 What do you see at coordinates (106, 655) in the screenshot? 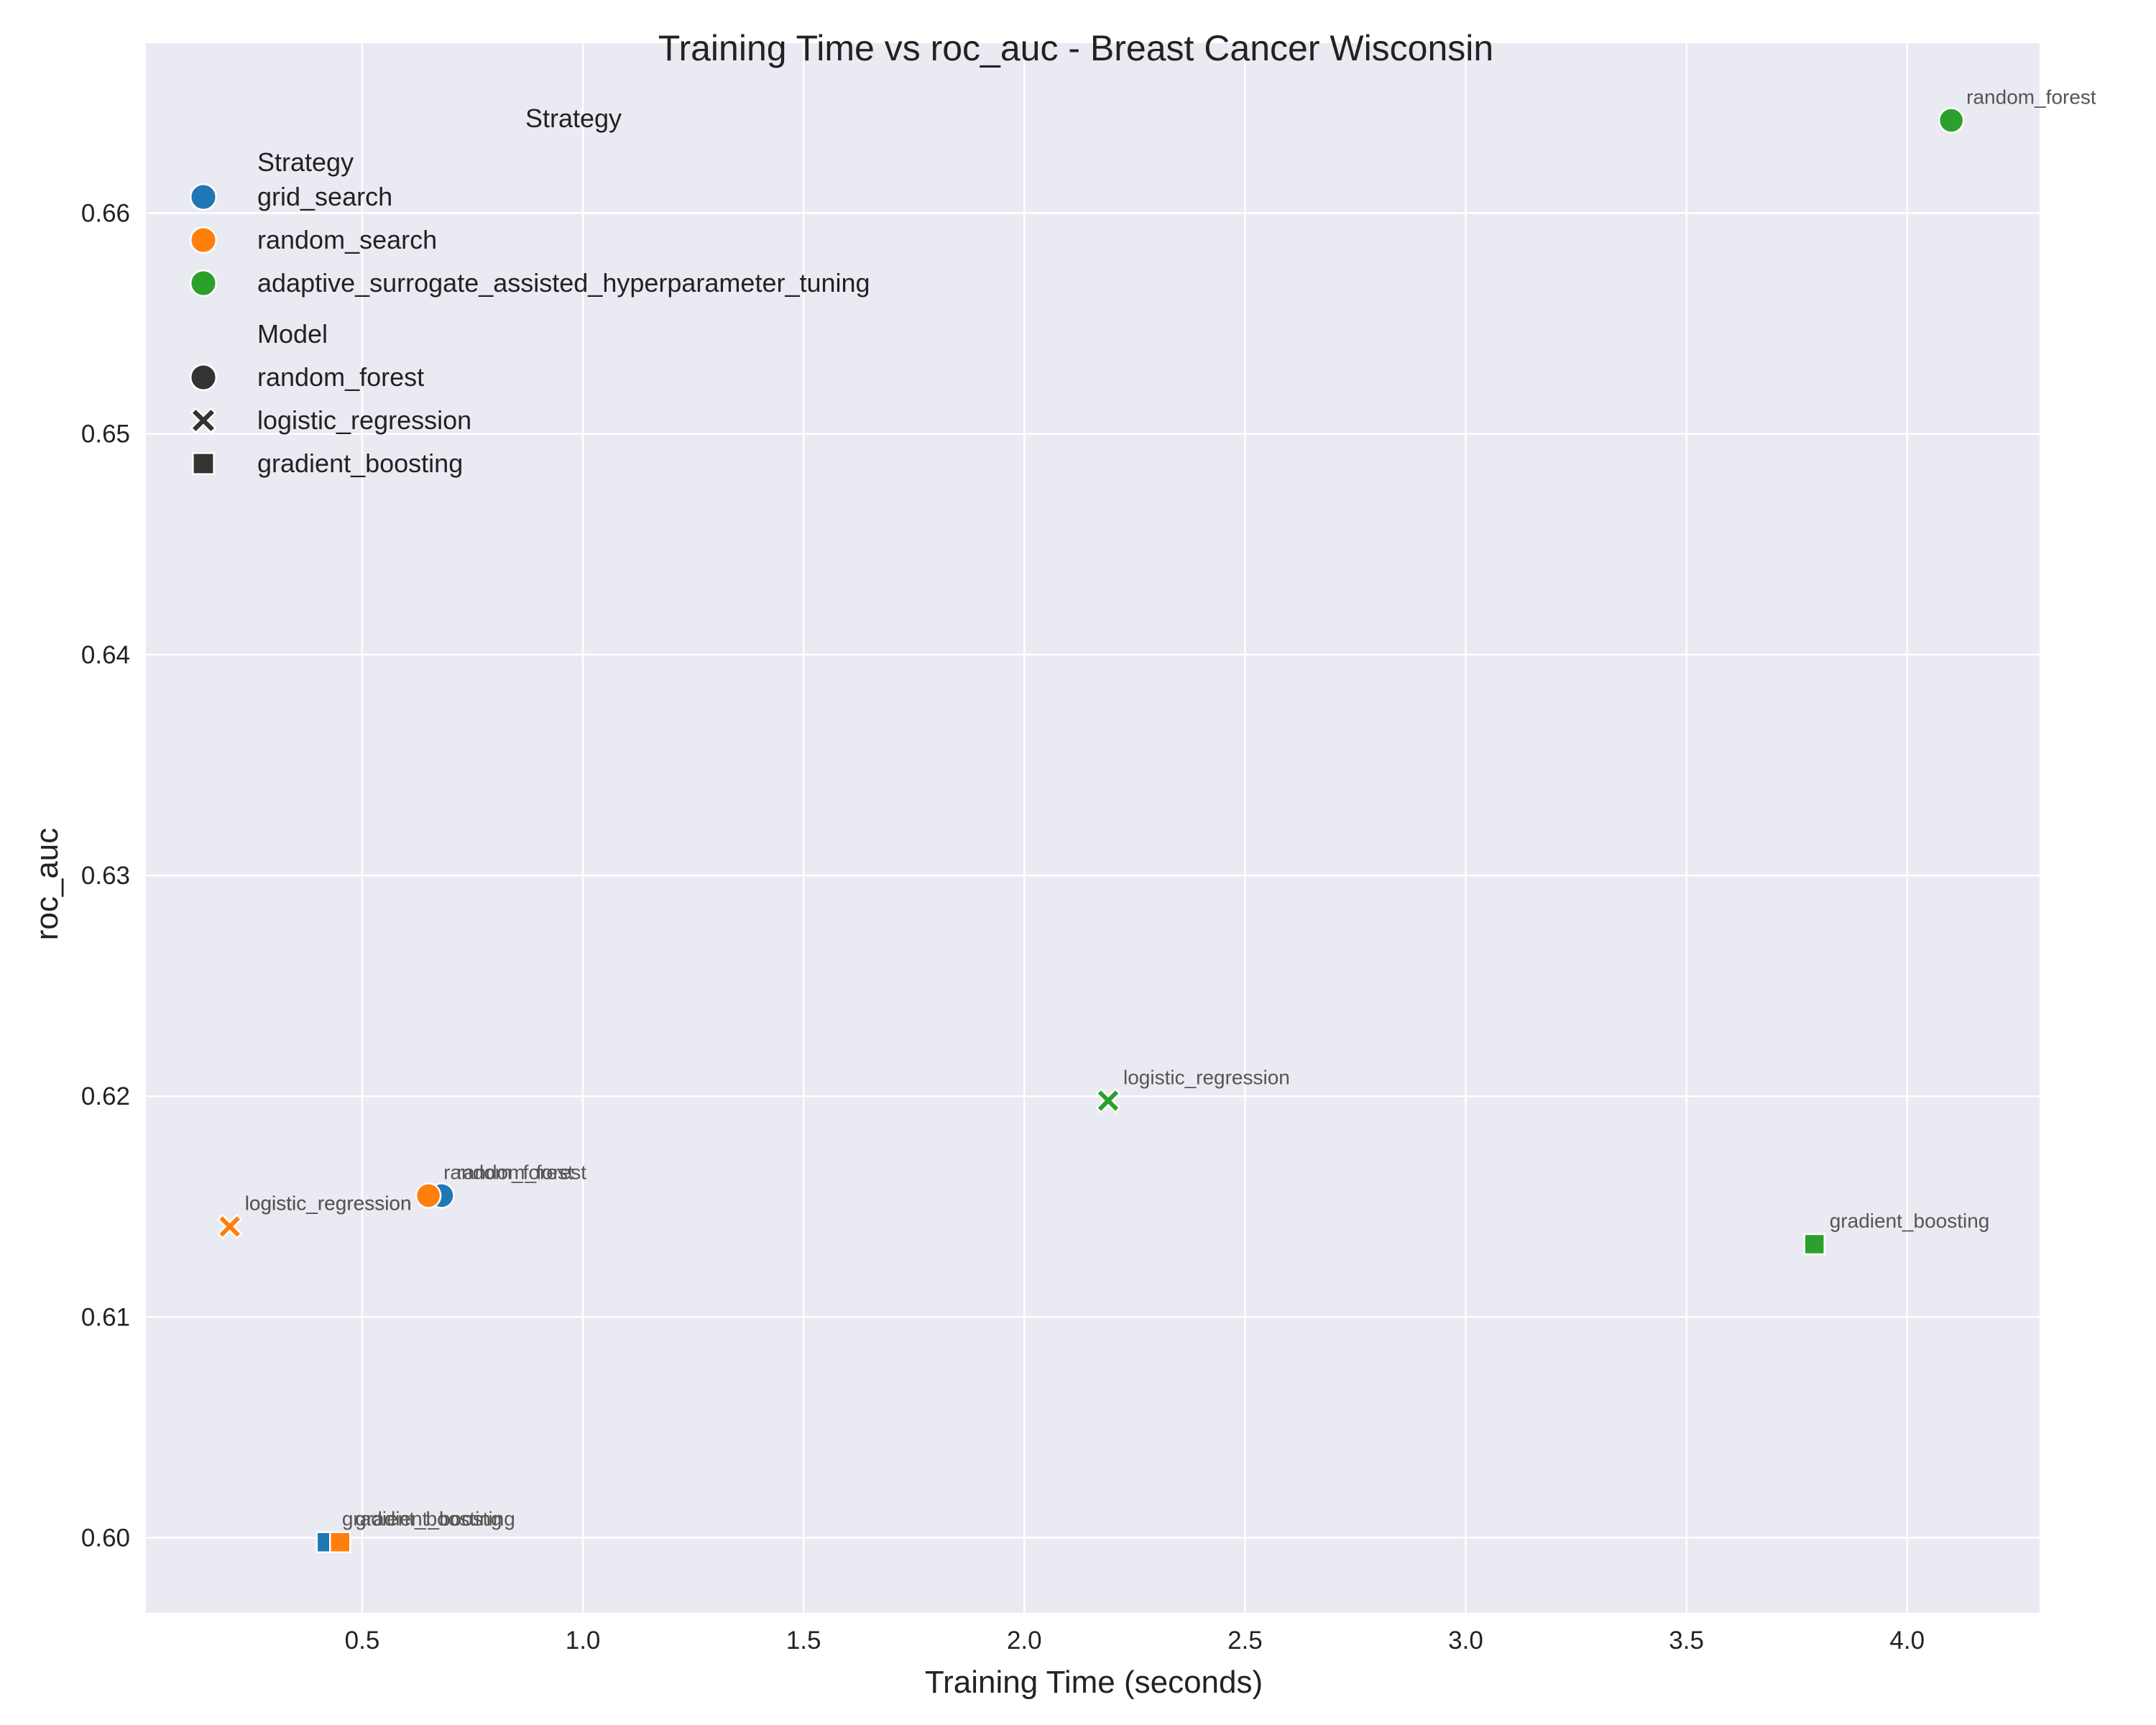
I see `y-tick-label: 0.64` at bounding box center [106, 655].